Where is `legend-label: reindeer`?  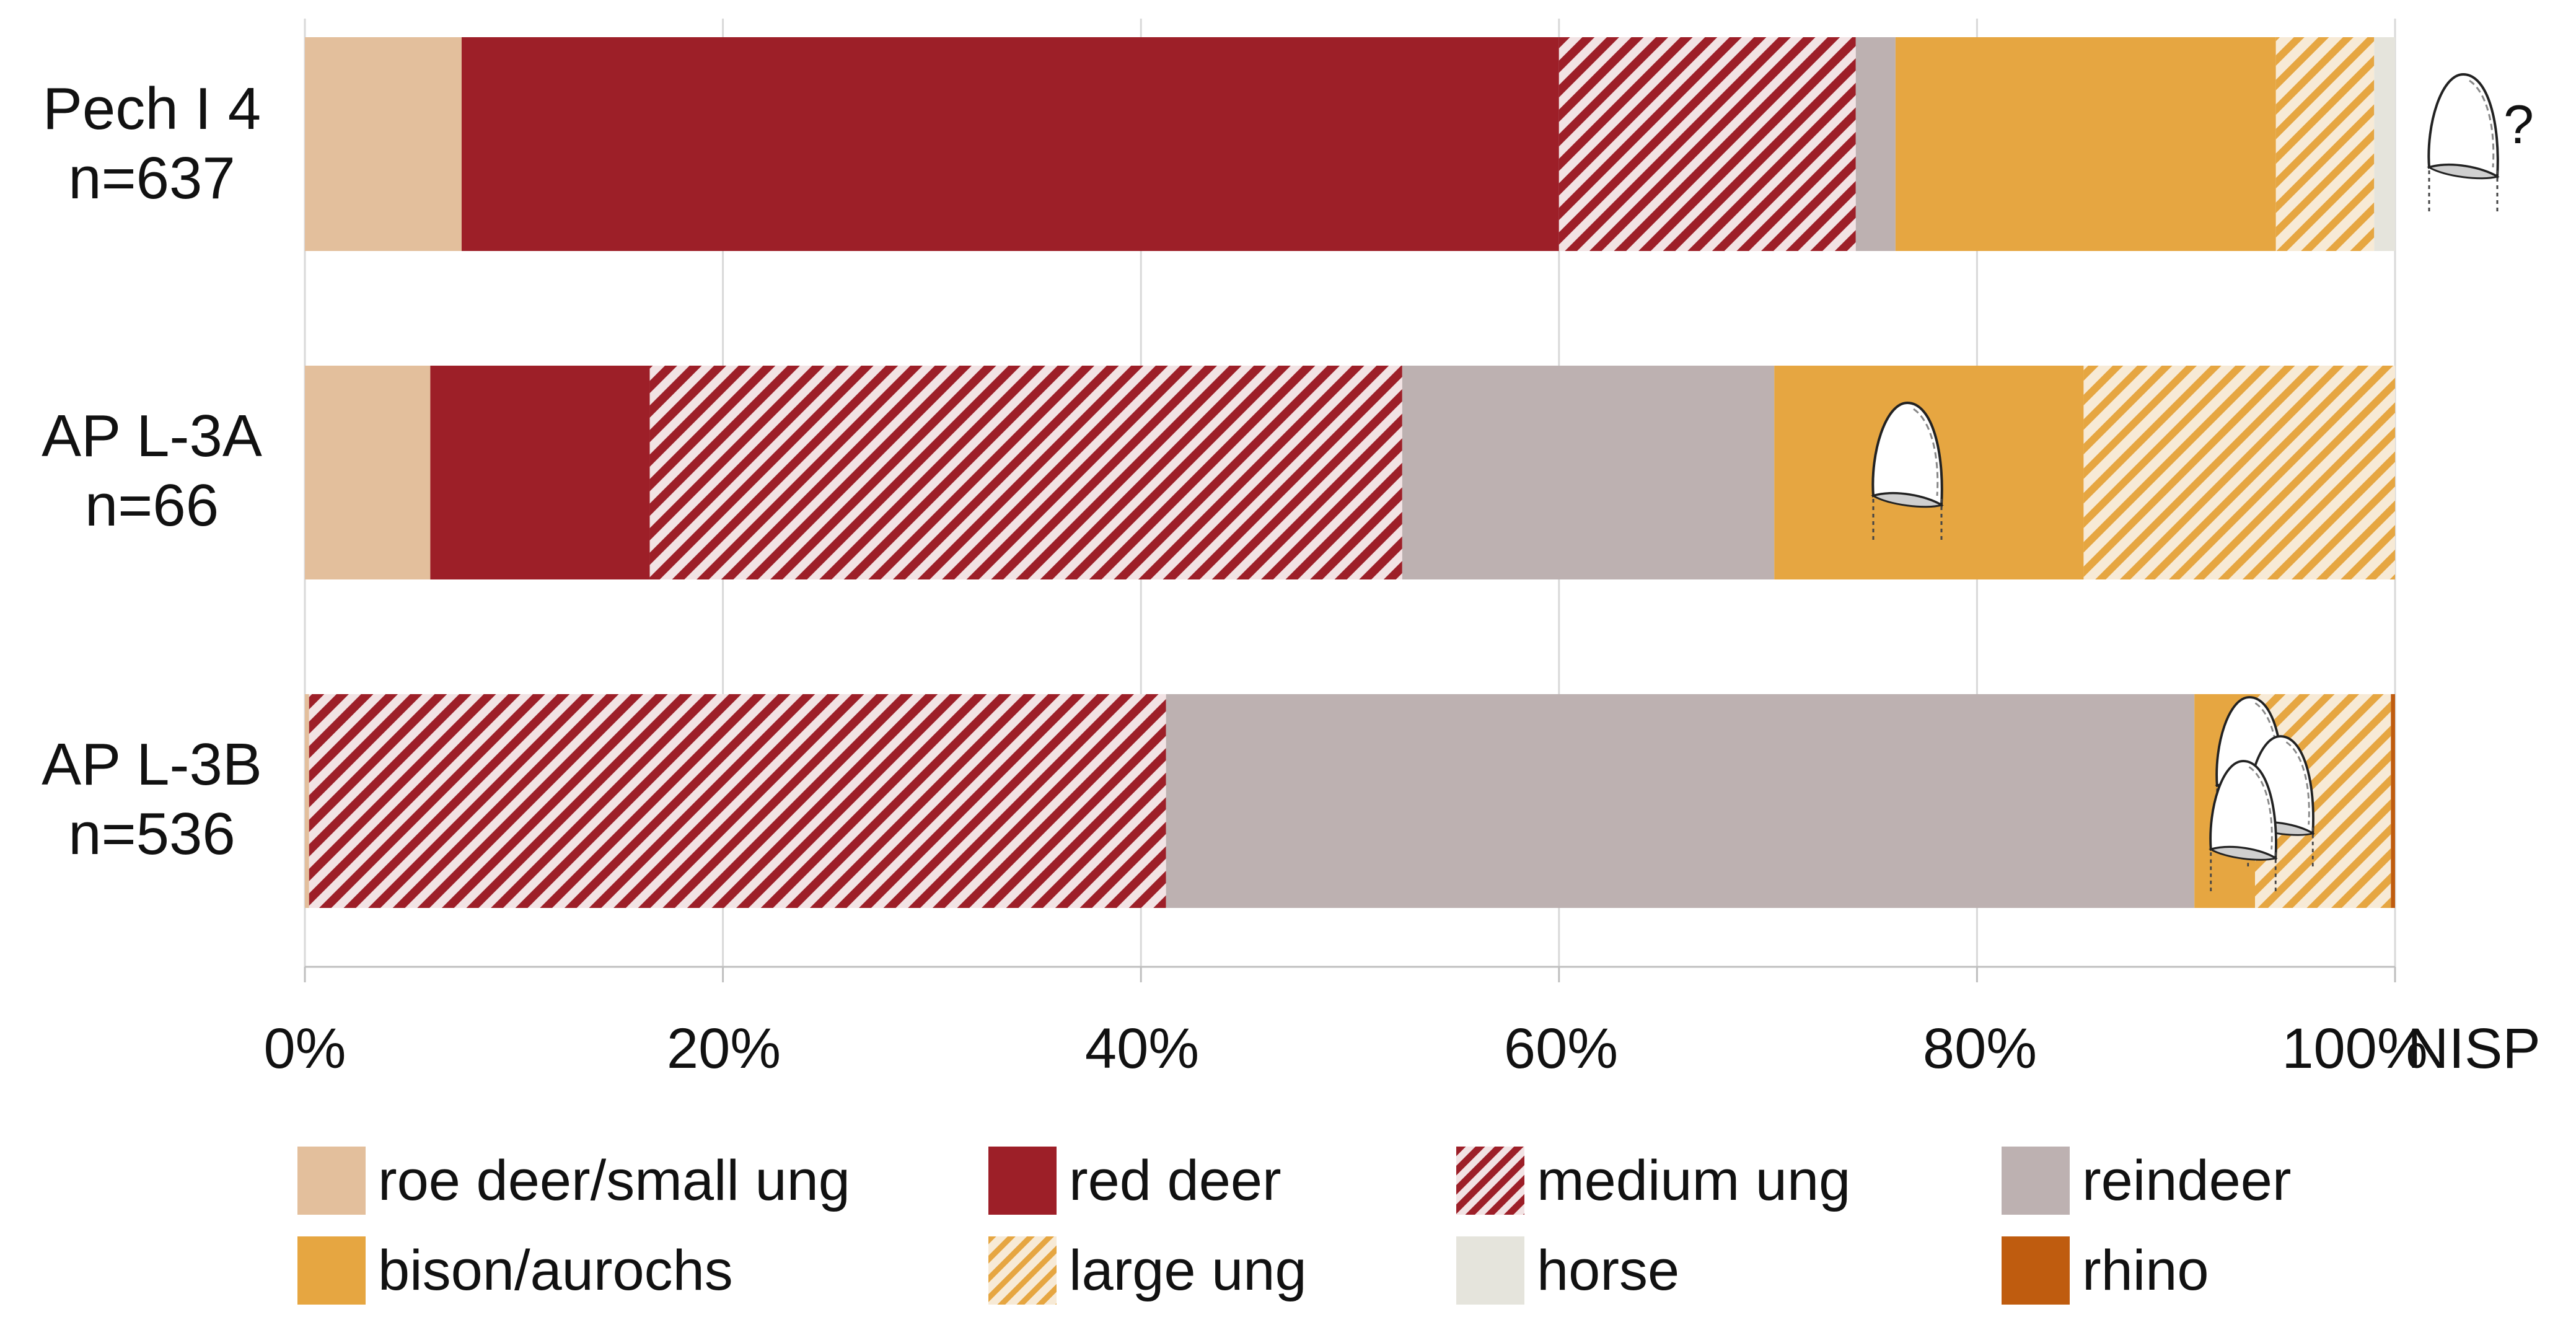 legend-label: reindeer is located at coordinates (2187, 1180).